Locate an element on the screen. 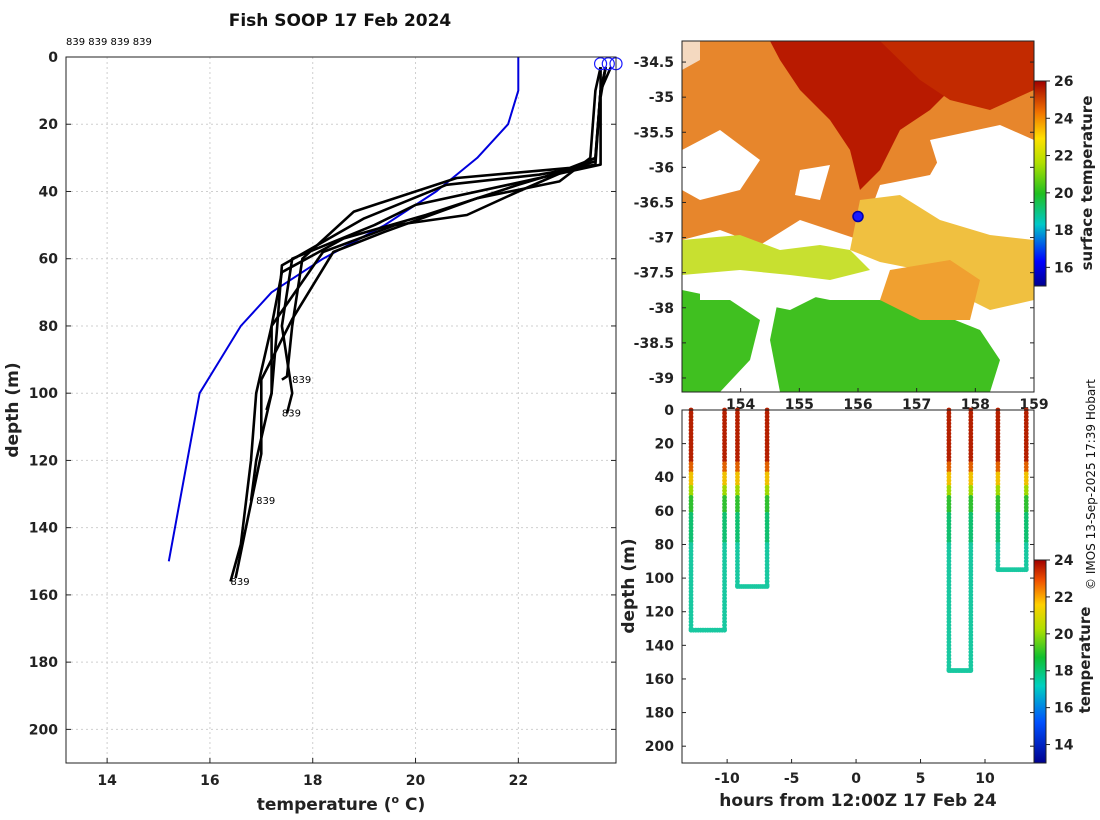 The height and width of the screenshot is (820, 1100). map-ytick-label: -37 is located at coordinates (661, 239).